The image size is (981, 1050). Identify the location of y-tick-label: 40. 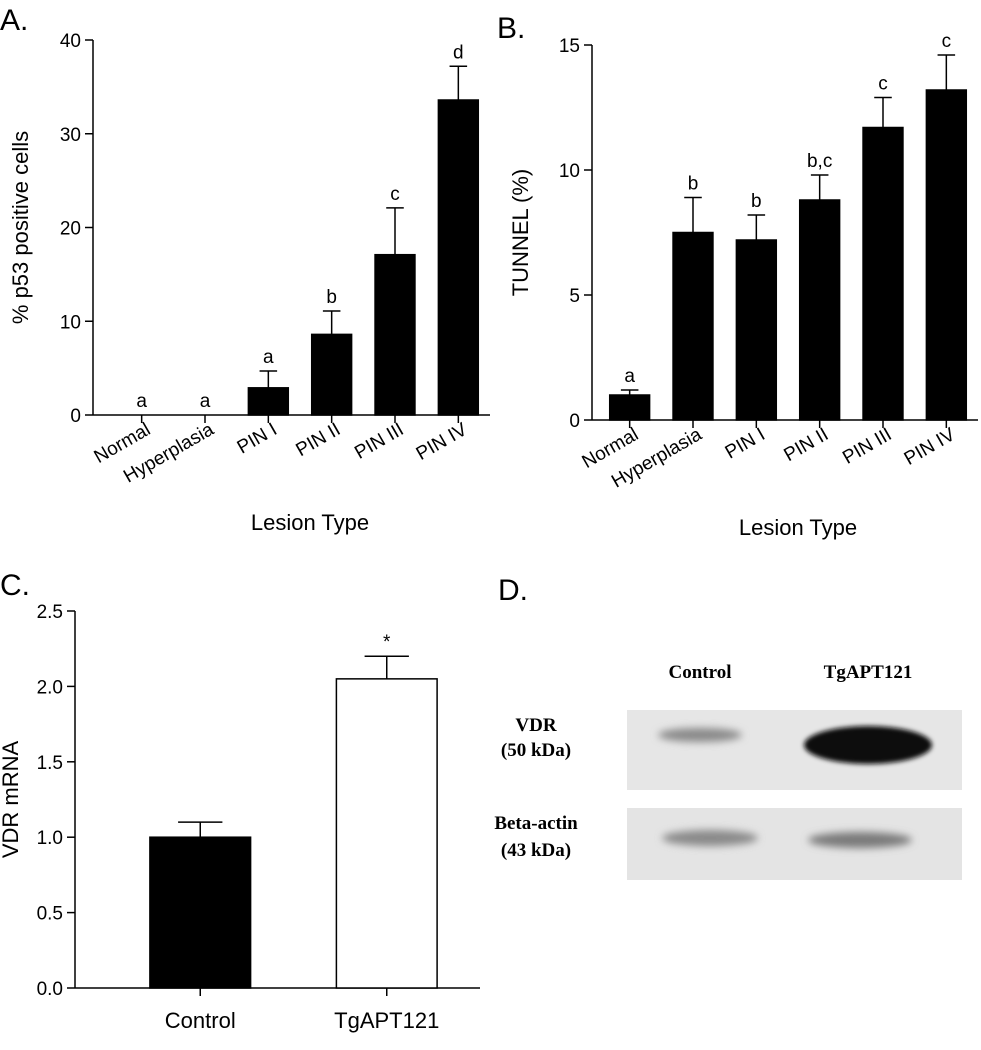
(70, 41).